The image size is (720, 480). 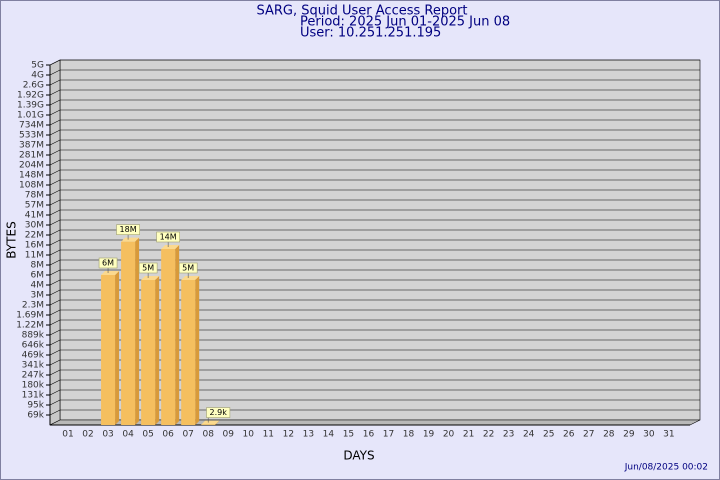 I want to click on value-label: 2.9k, so click(x=219, y=412).